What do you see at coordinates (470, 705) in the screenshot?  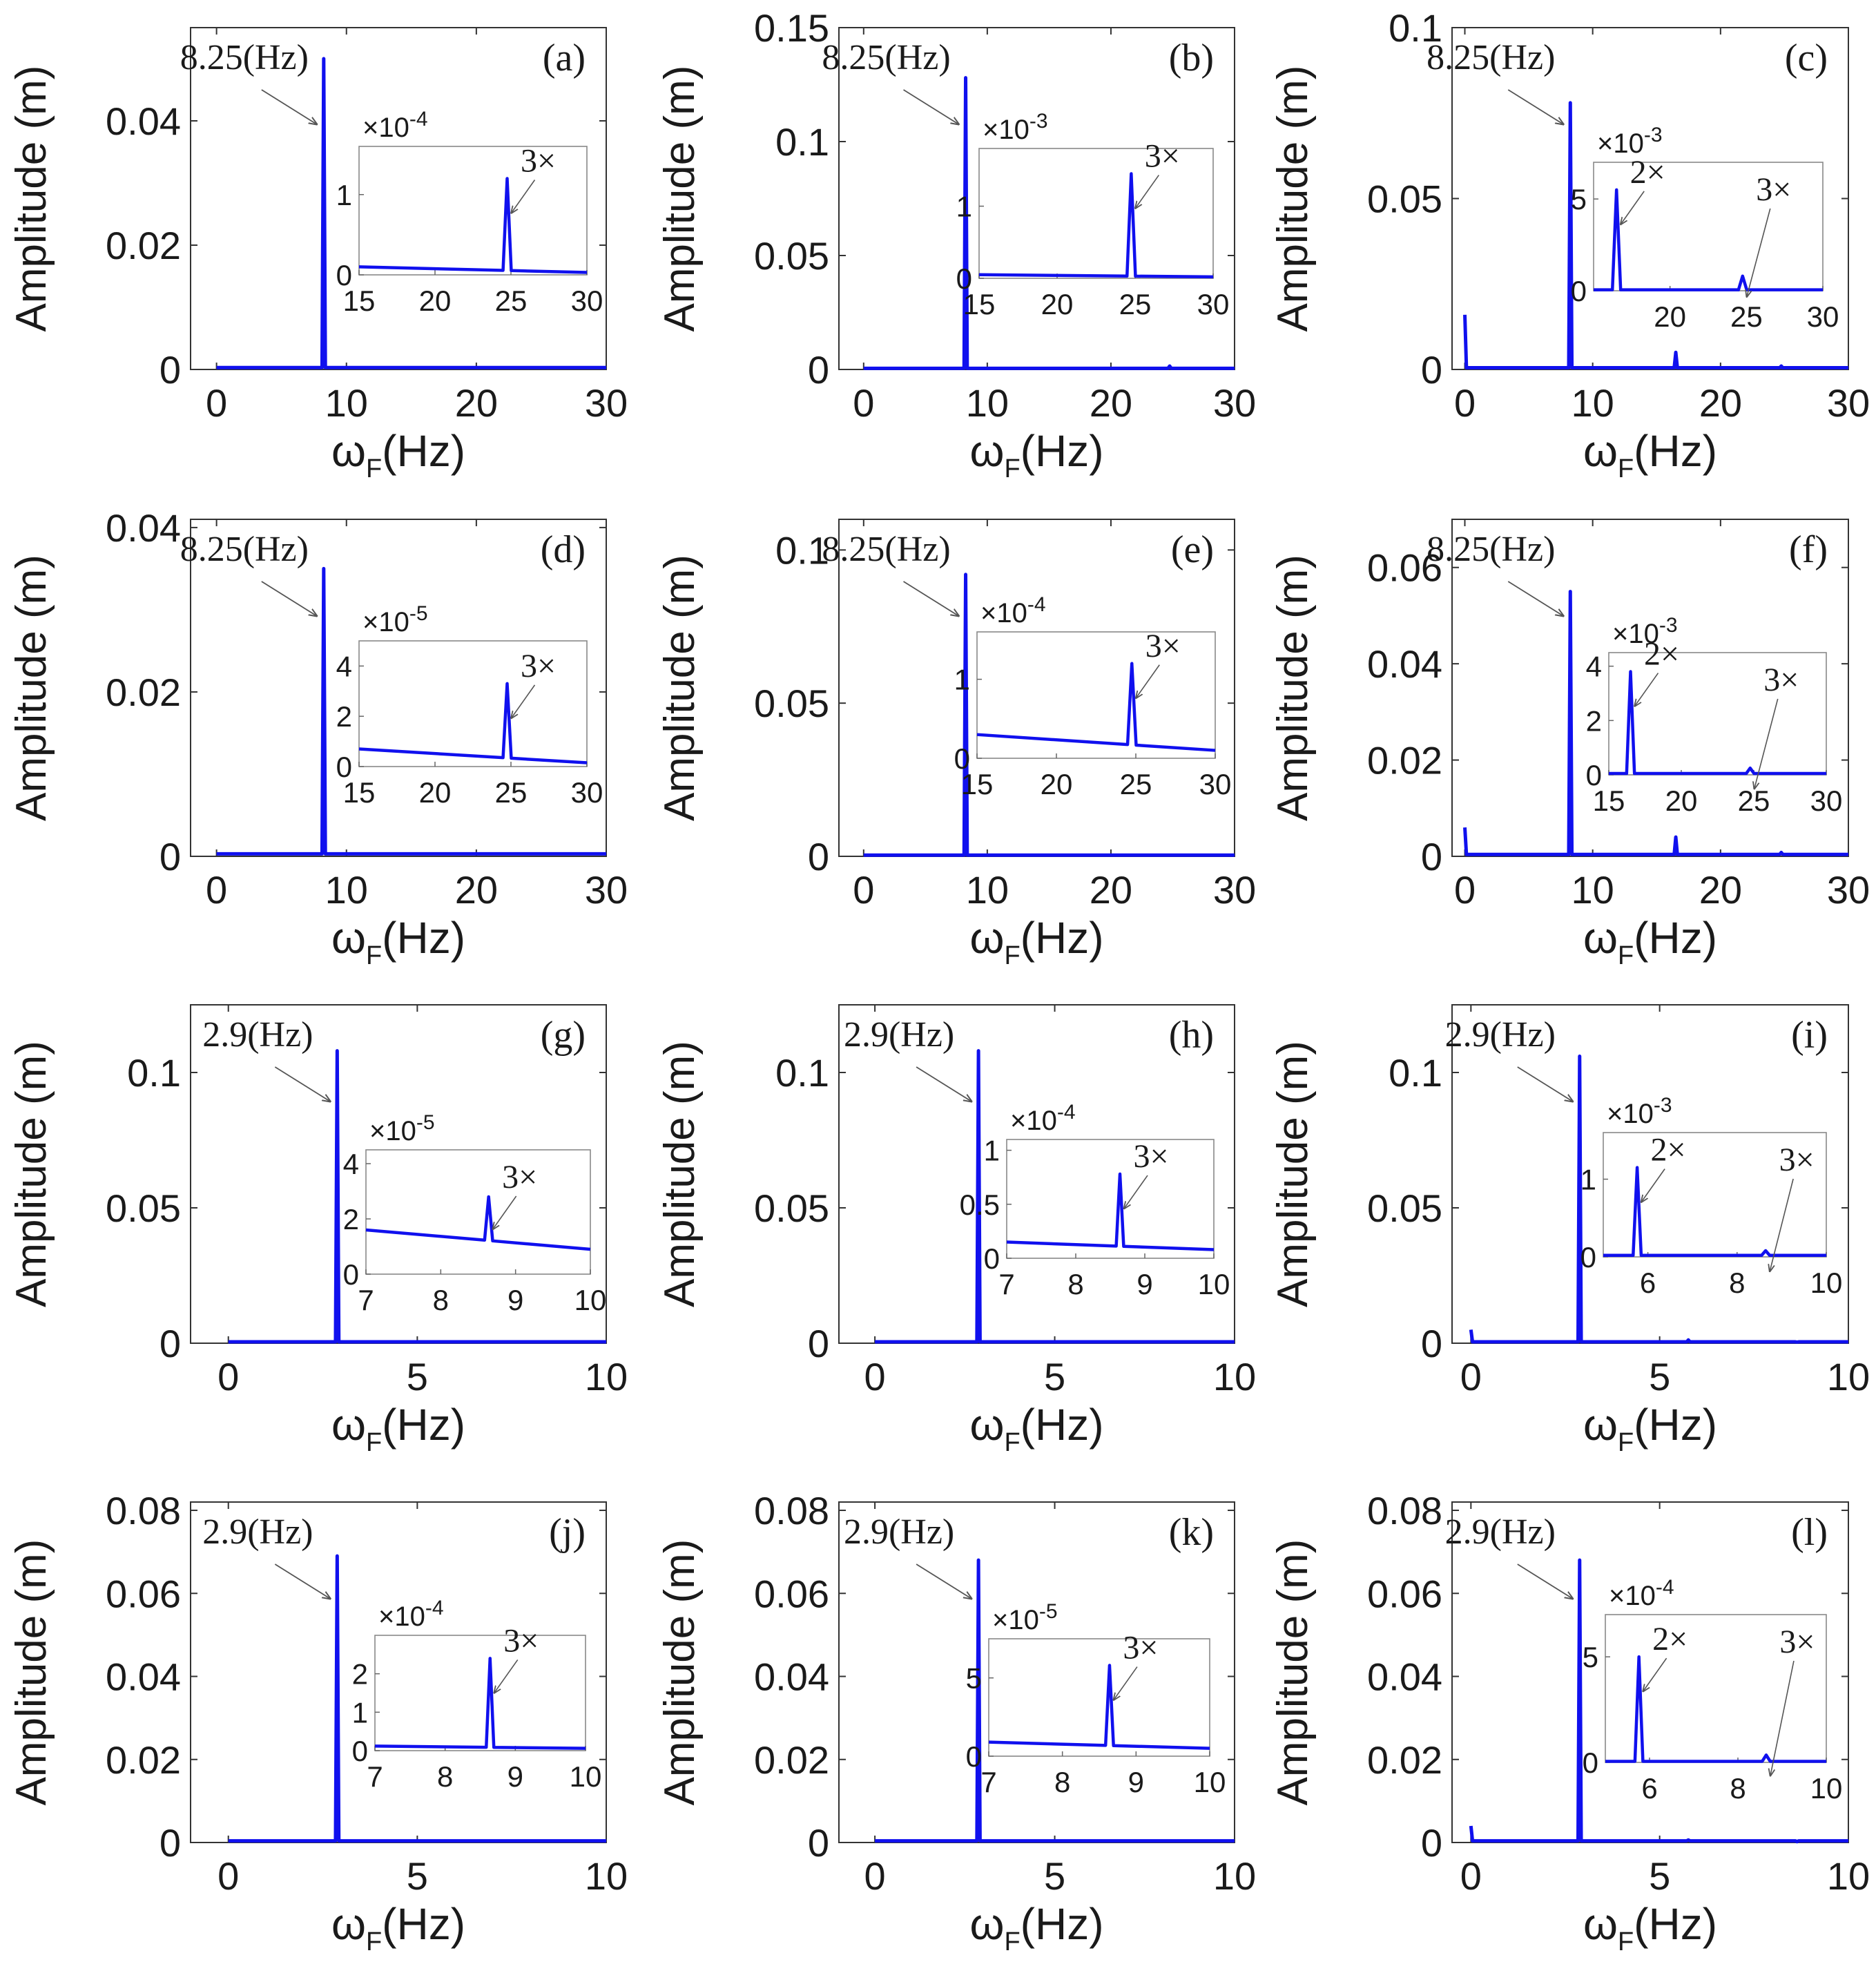 I see `inset-d: 0 2 4 15 20 25 30 ×10-5 3×` at bounding box center [470, 705].